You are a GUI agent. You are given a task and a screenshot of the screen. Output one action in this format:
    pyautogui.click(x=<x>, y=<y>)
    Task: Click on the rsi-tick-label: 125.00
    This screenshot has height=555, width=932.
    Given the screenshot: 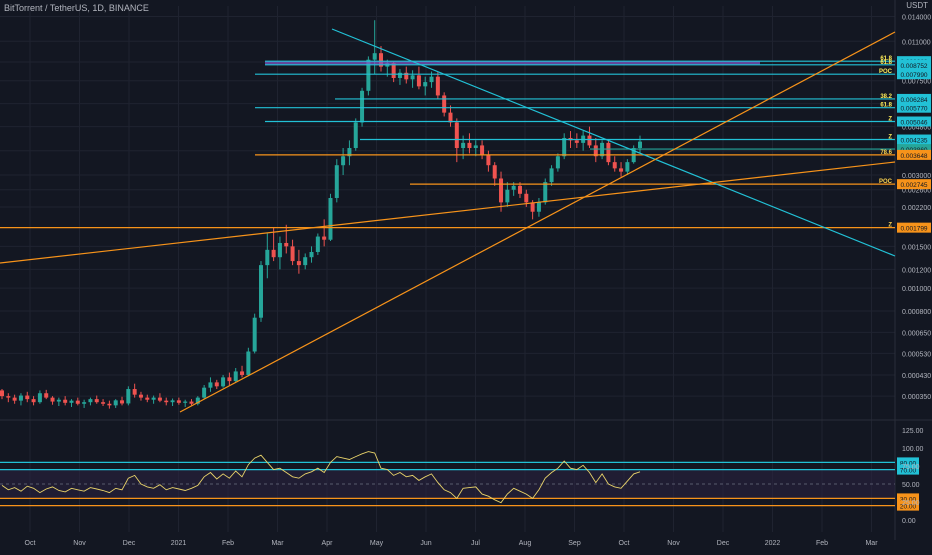 What is the action you would take?
    pyautogui.click(x=913, y=431)
    